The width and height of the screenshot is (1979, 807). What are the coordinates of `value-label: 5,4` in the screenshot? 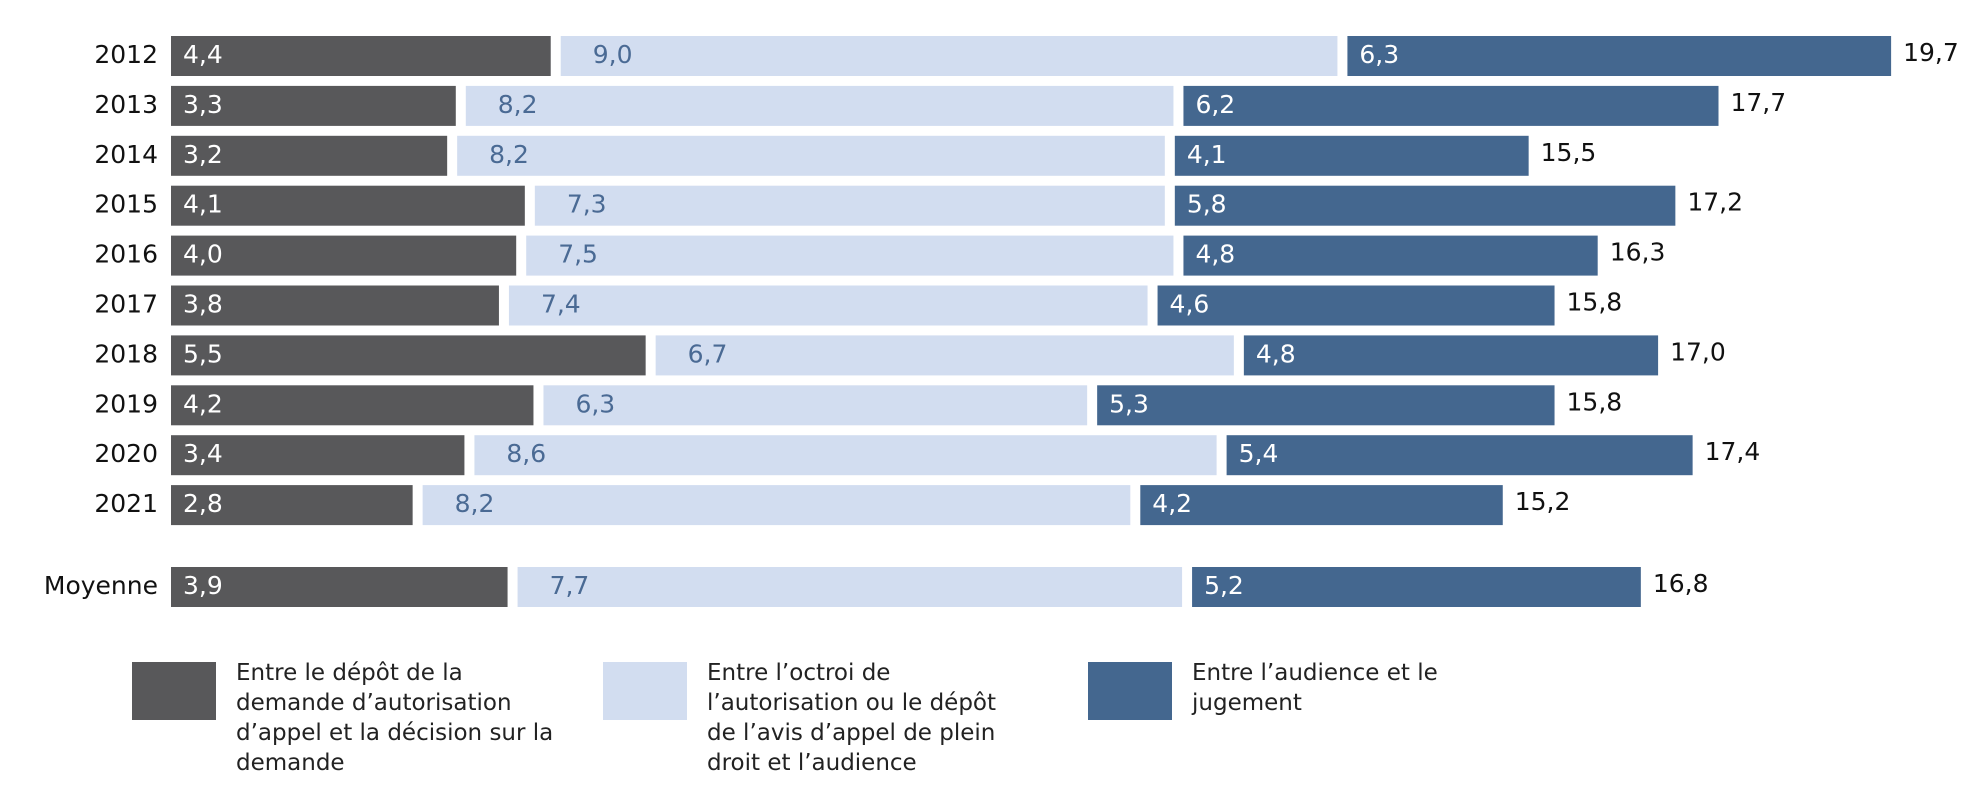 It's located at (1259, 453).